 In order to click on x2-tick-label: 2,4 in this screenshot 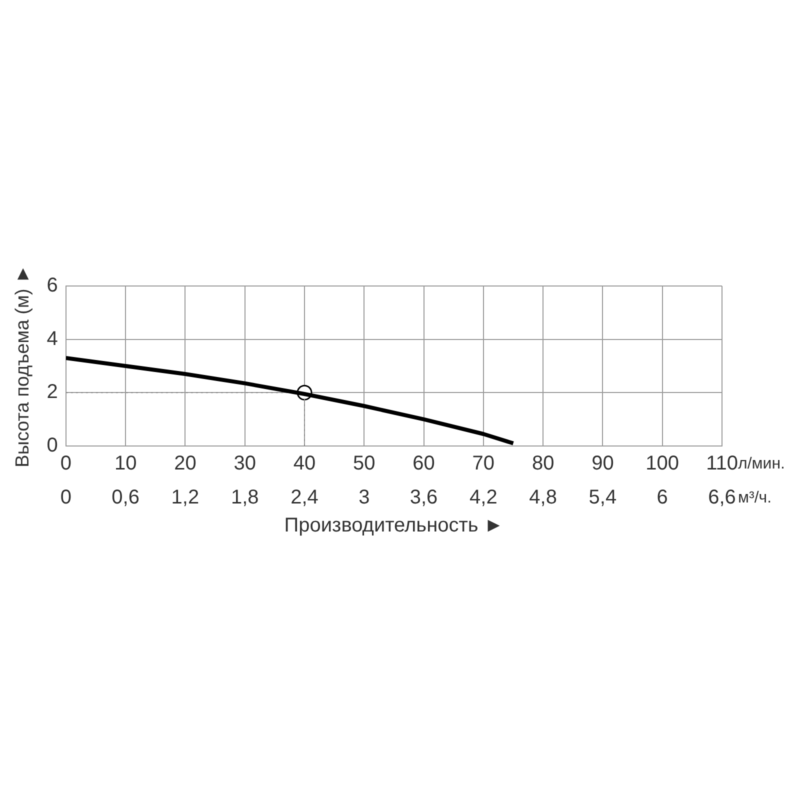, I will do `click(304, 497)`.